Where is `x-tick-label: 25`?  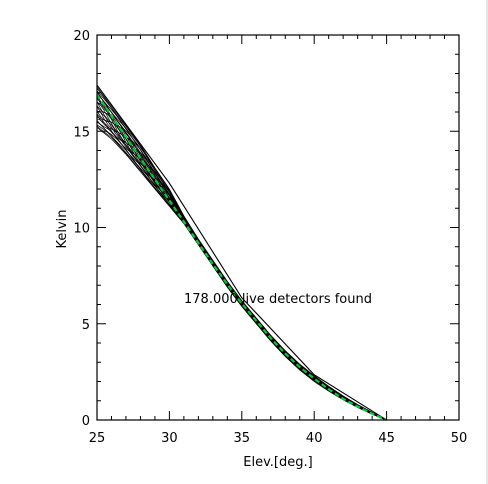
x-tick-label: 25 is located at coordinates (97, 438).